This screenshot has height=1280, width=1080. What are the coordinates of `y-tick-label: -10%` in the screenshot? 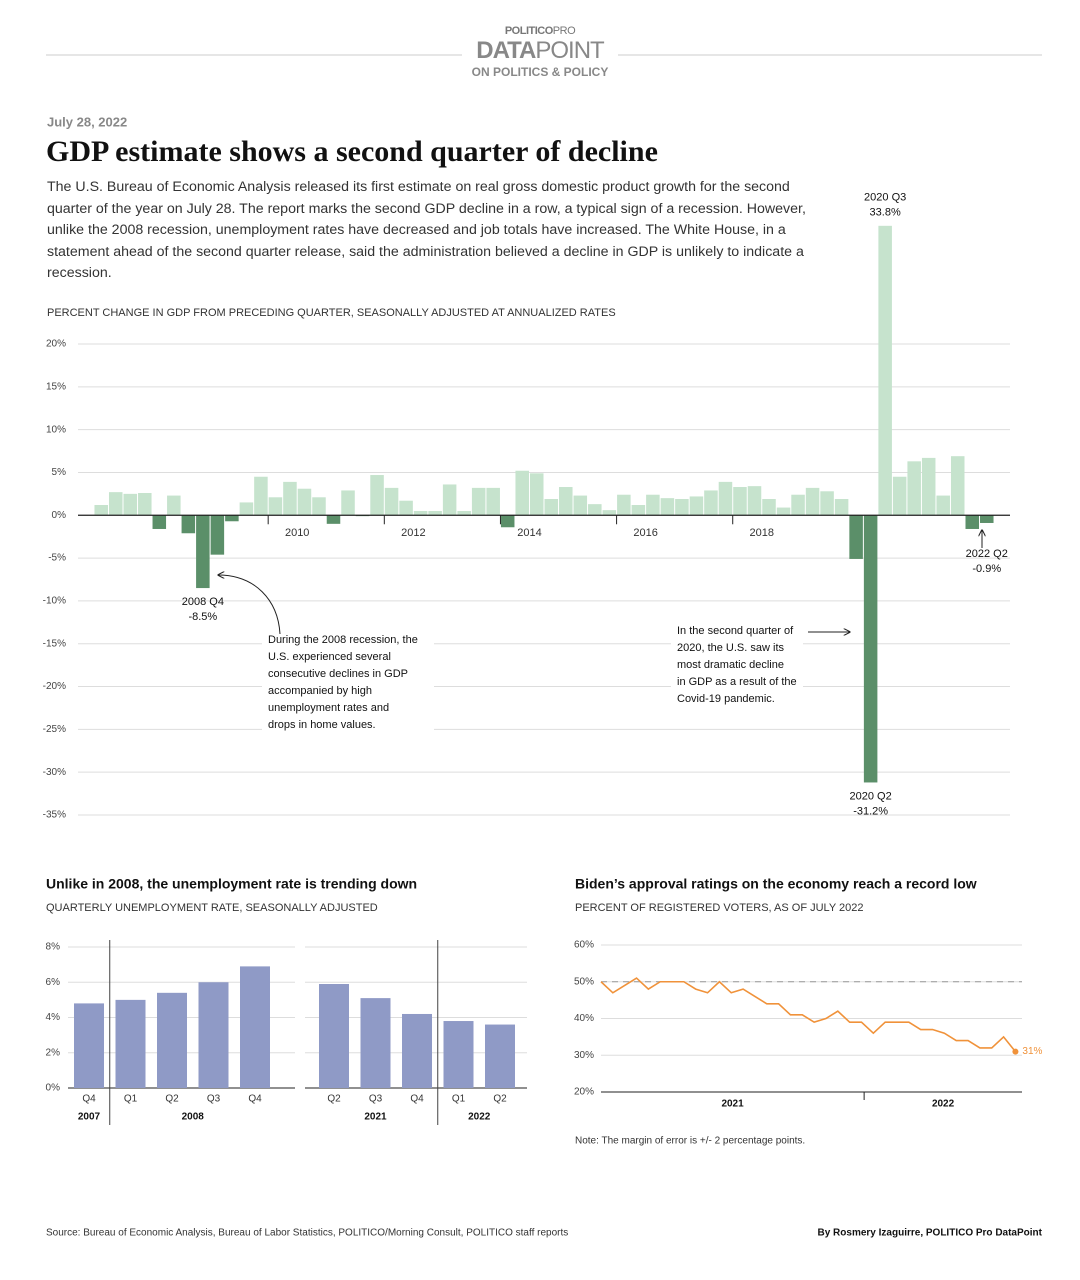 It's located at (54, 601).